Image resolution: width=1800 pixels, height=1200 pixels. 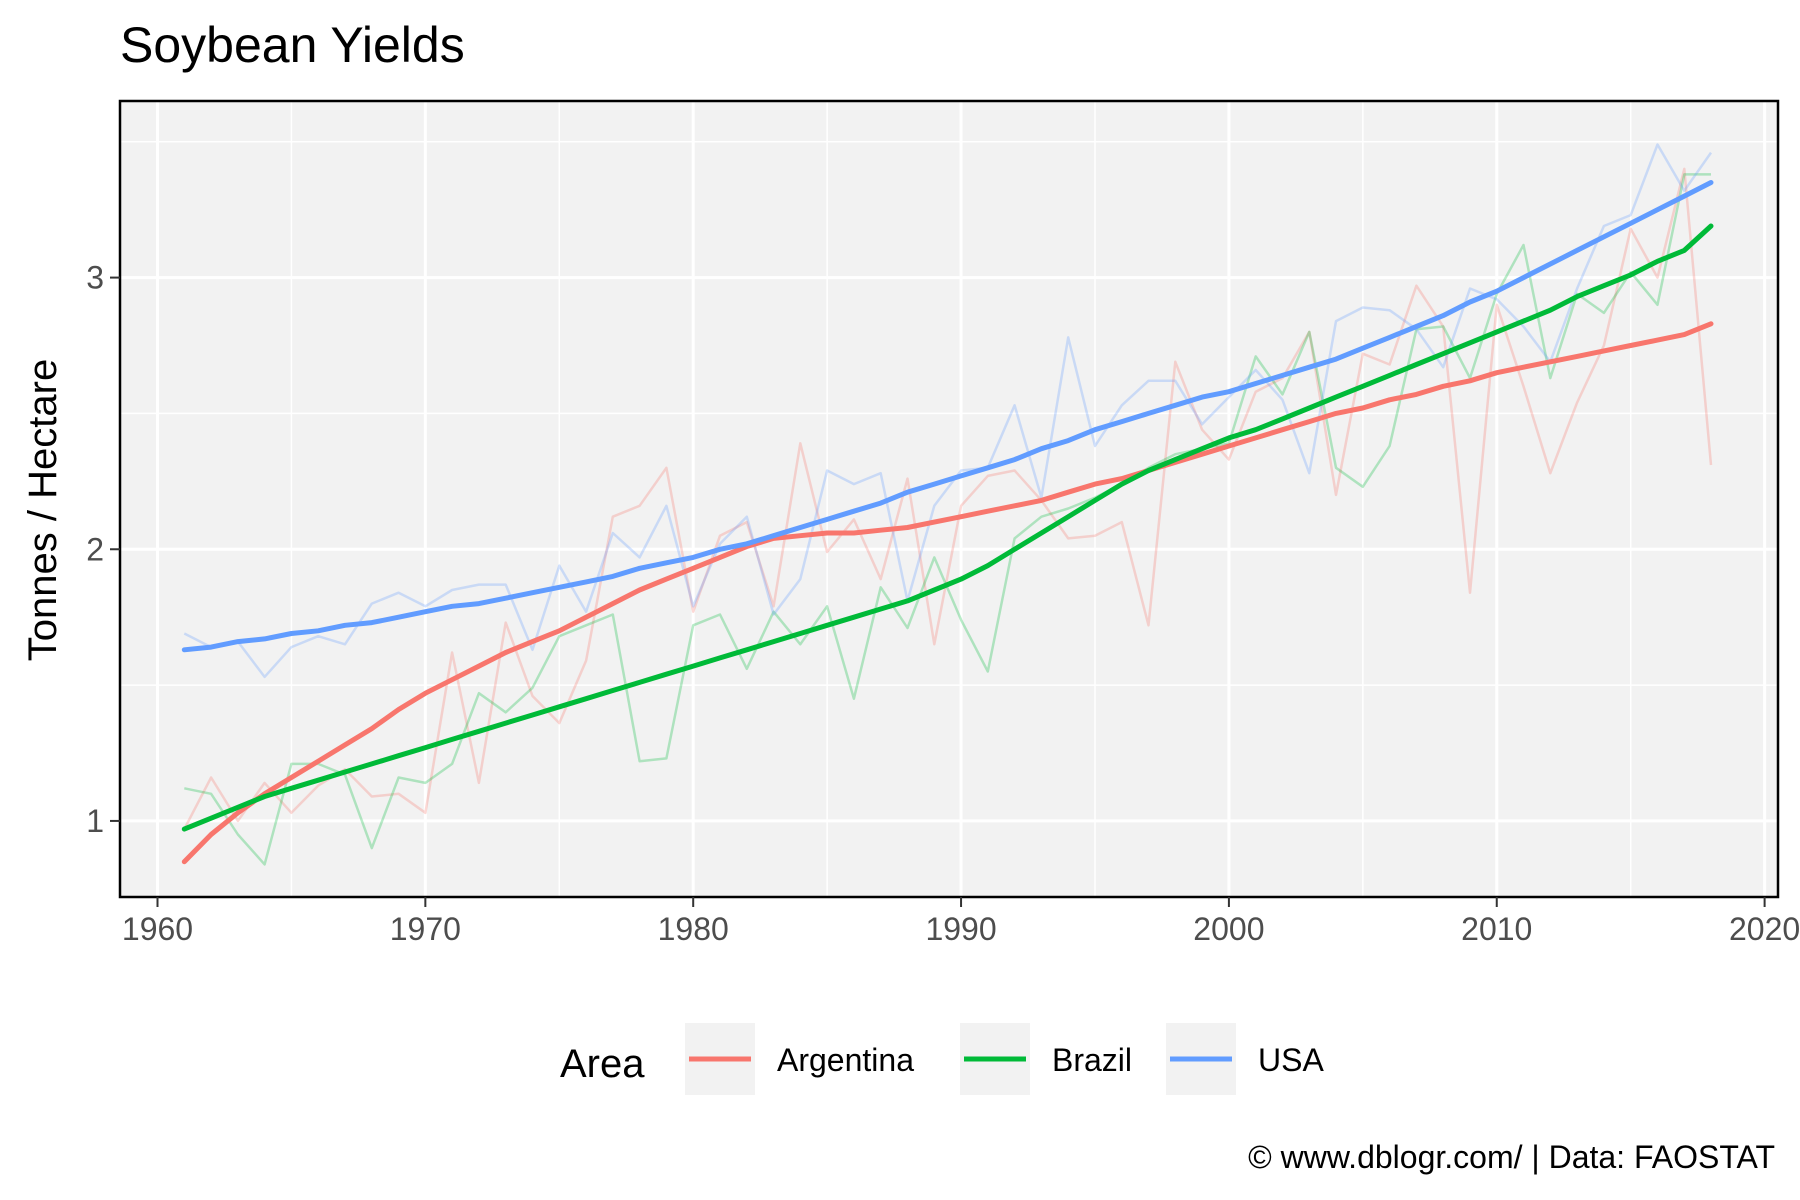 What do you see at coordinates (1764, 929) in the screenshot?
I see `x-tick-label: 2020` at bounding box center [1764, 929].